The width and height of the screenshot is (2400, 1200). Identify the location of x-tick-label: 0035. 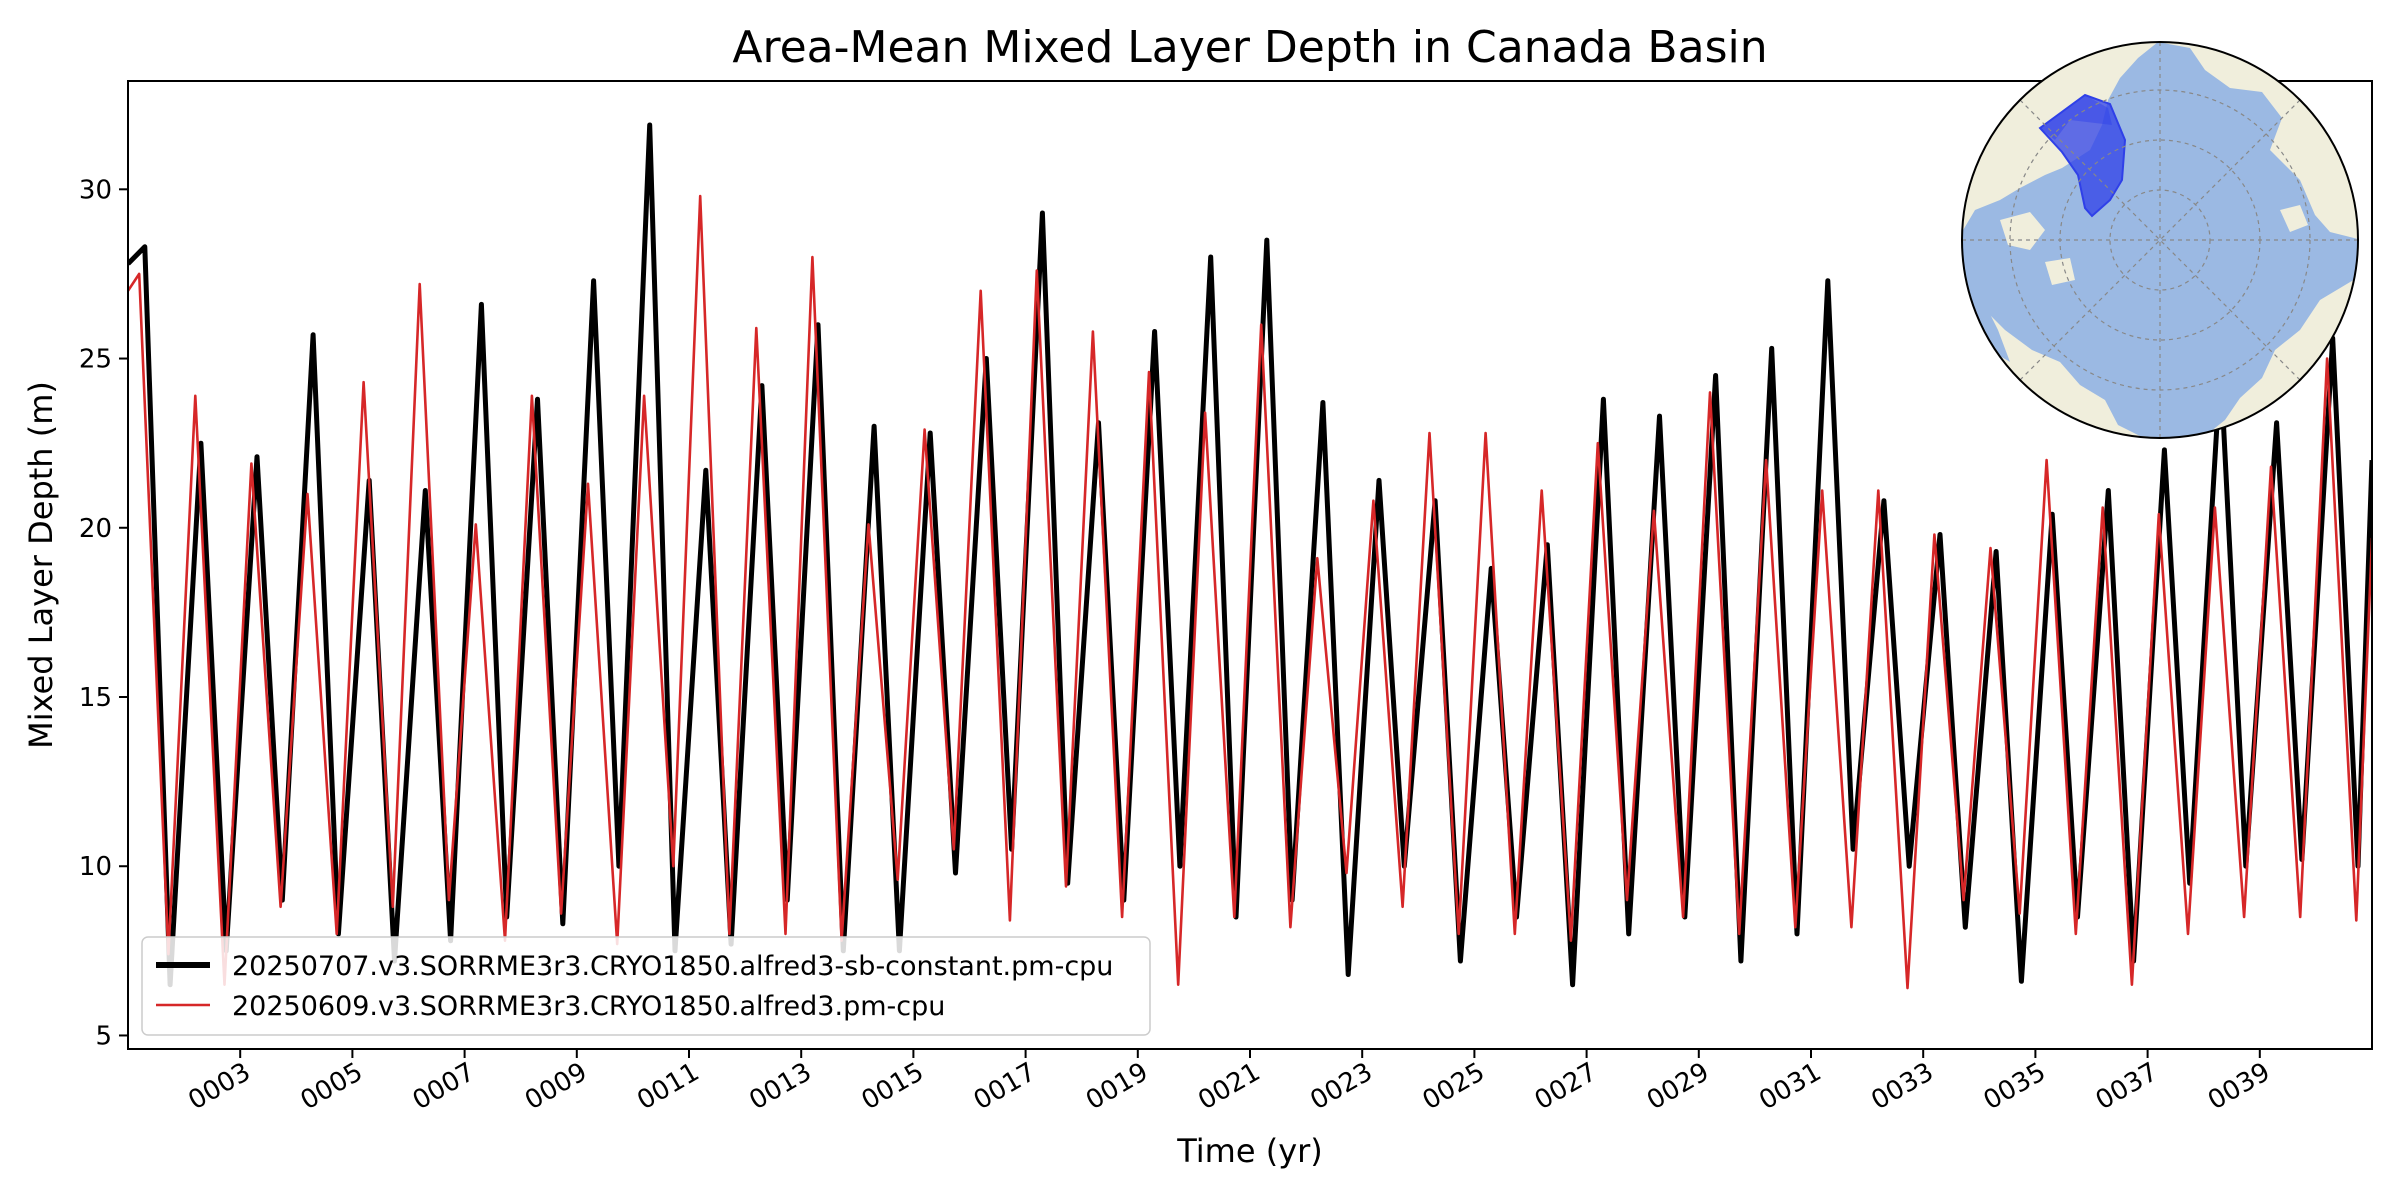
(2015, 1086).